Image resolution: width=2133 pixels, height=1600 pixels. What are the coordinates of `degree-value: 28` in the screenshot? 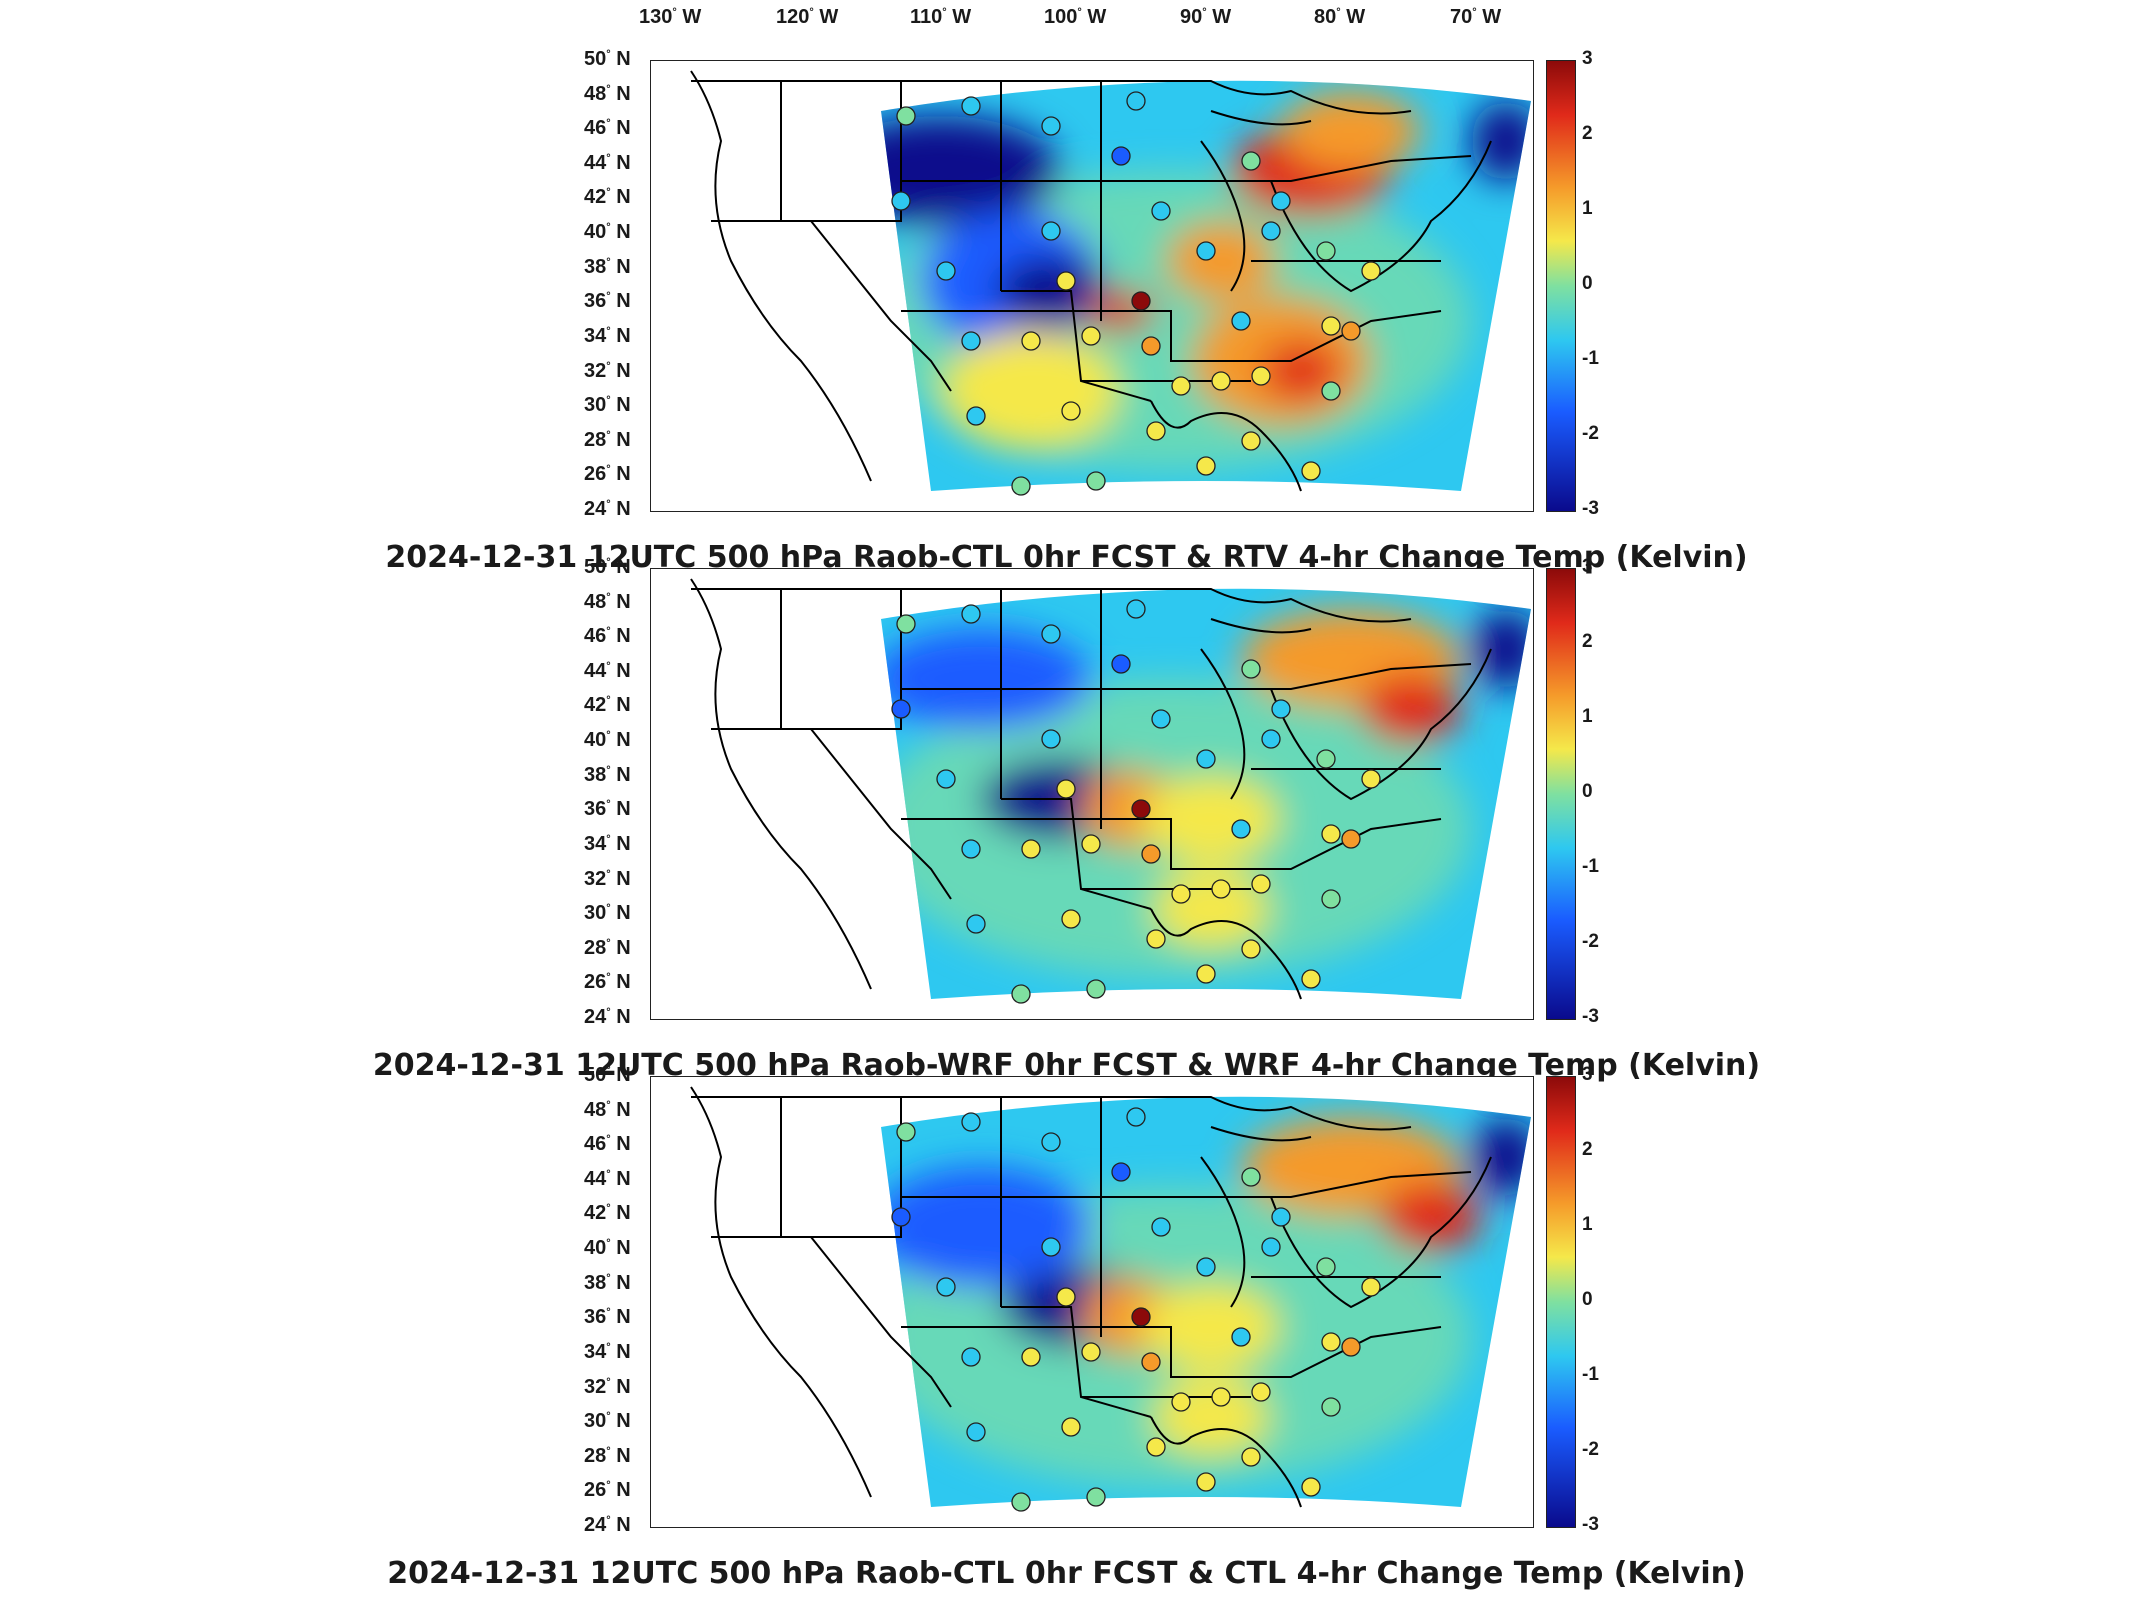 It's located at (595, 439).